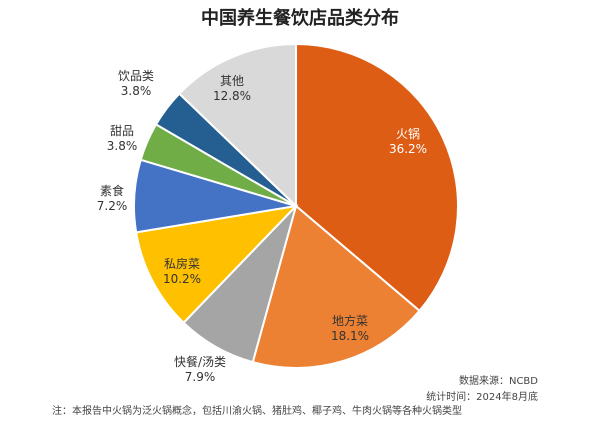  I want to click on slice-category-label-2: 快餐/汤类, so click(200, 361).